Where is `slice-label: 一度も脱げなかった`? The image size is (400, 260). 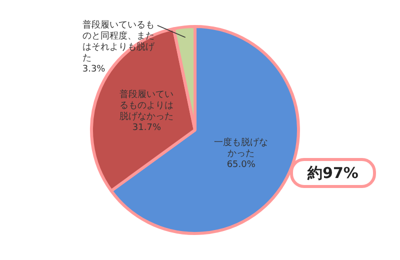 slice-label: 一度も脱げなかった is located at coordinates (241, 147).